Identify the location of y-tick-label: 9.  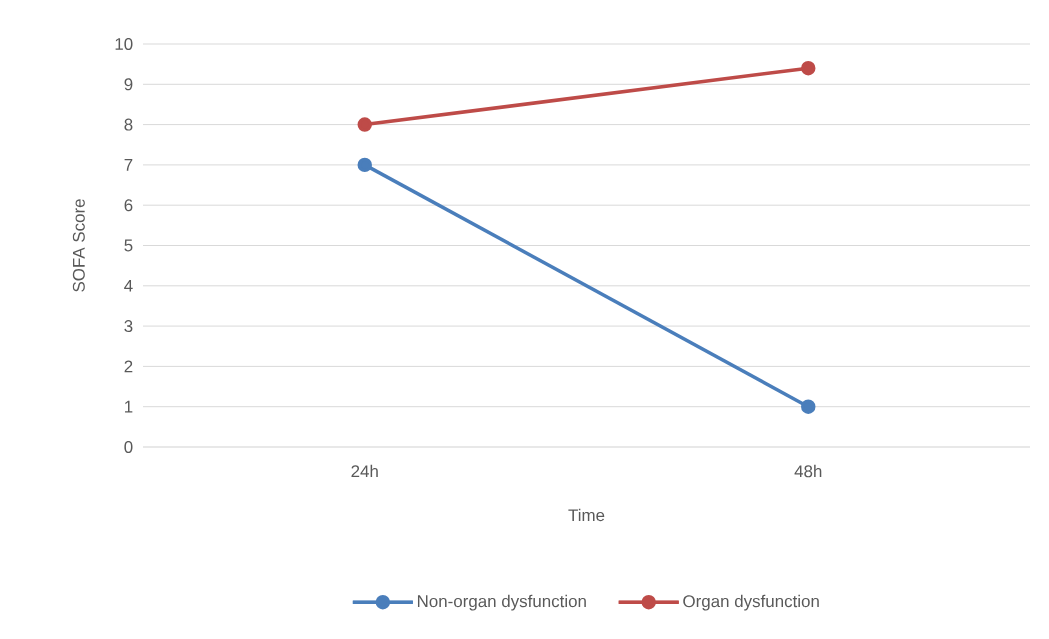
(128, 84).